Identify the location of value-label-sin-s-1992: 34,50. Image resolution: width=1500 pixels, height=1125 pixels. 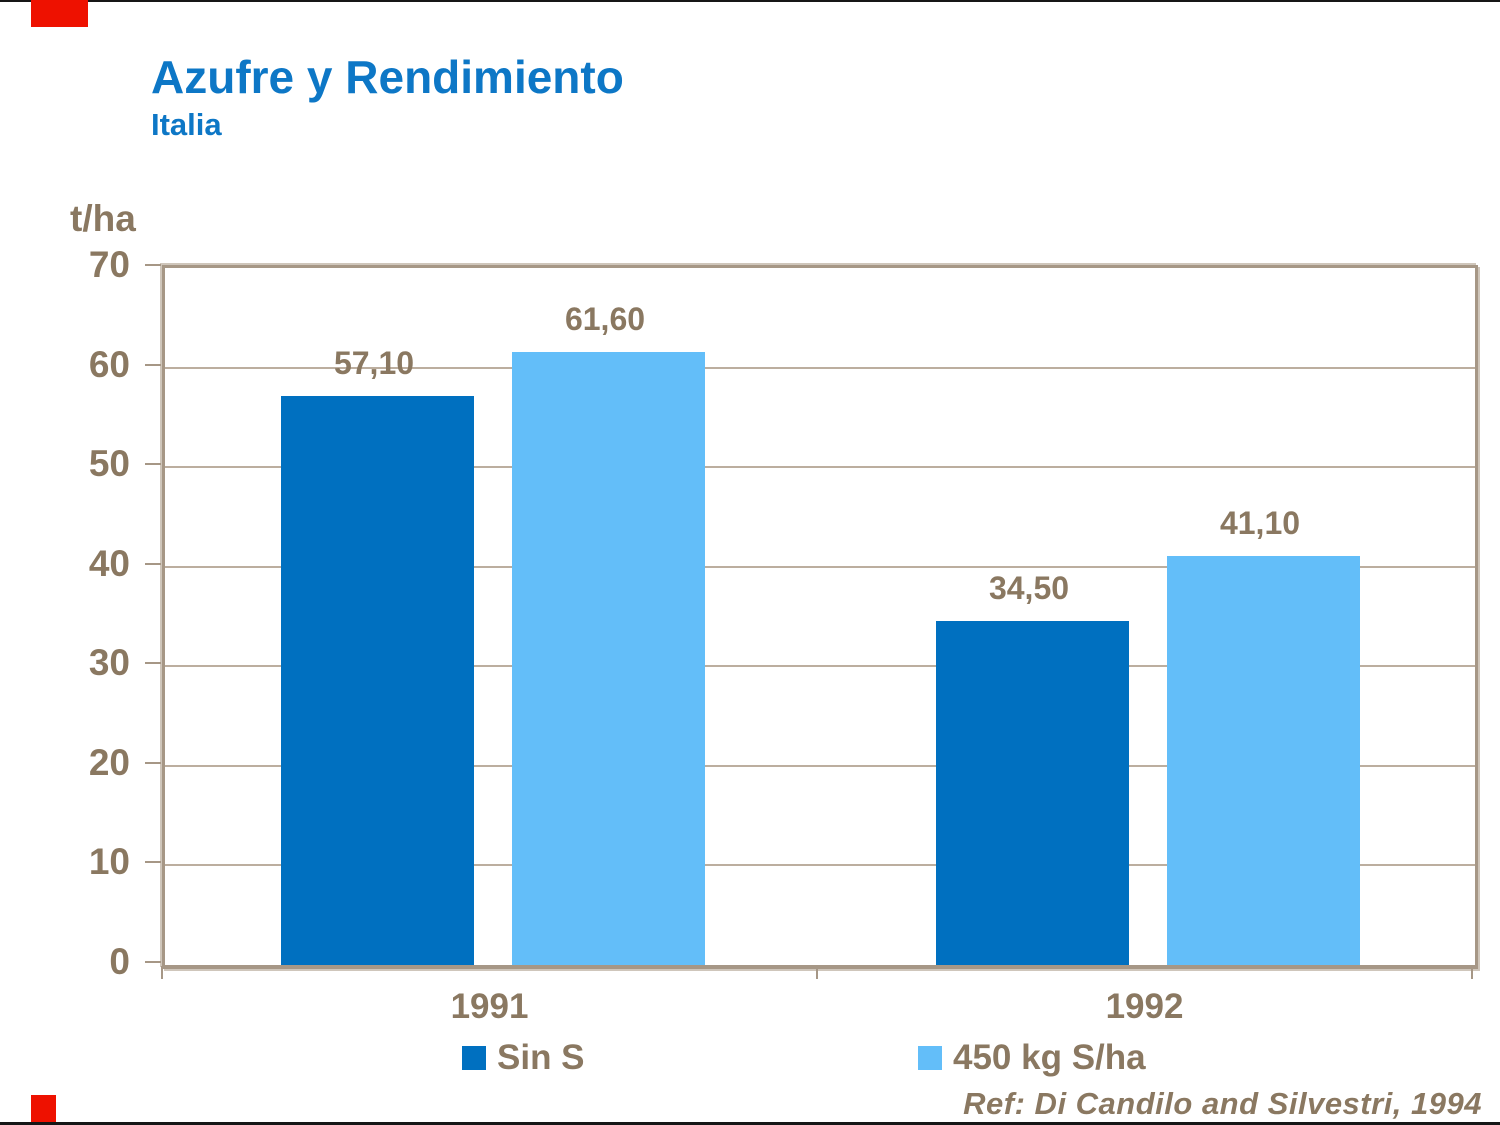
(1029, 588).